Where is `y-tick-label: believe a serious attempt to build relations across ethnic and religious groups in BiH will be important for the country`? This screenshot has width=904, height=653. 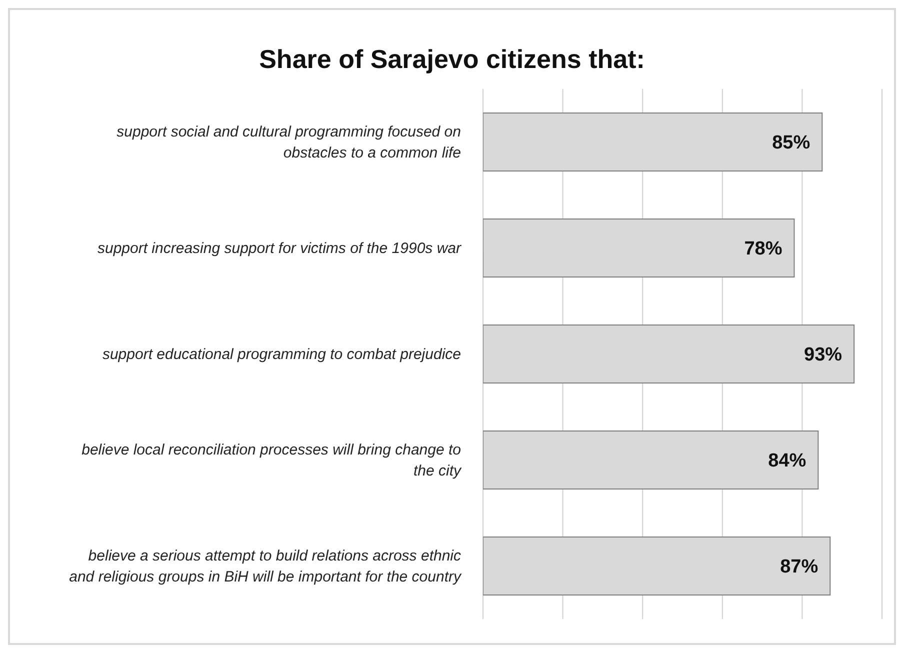
y-tick-label: believe a serious attempt to build relations across ethnic and religious groups in BiH will be important for the country is located at coordinates (265, 566).